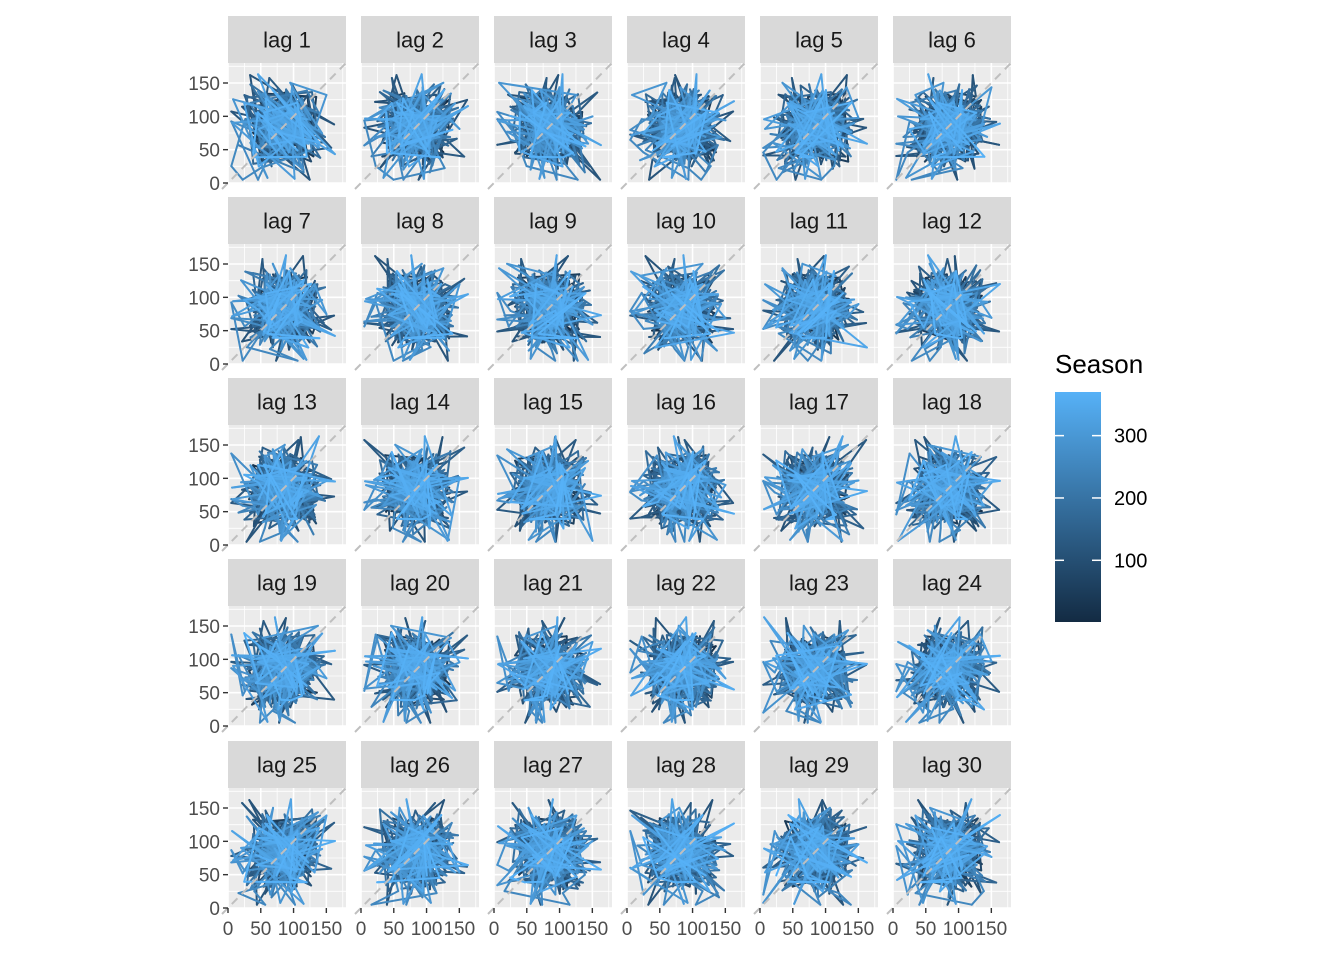  I want to click on facet-strip-label: lag 11, so click(819, 221).